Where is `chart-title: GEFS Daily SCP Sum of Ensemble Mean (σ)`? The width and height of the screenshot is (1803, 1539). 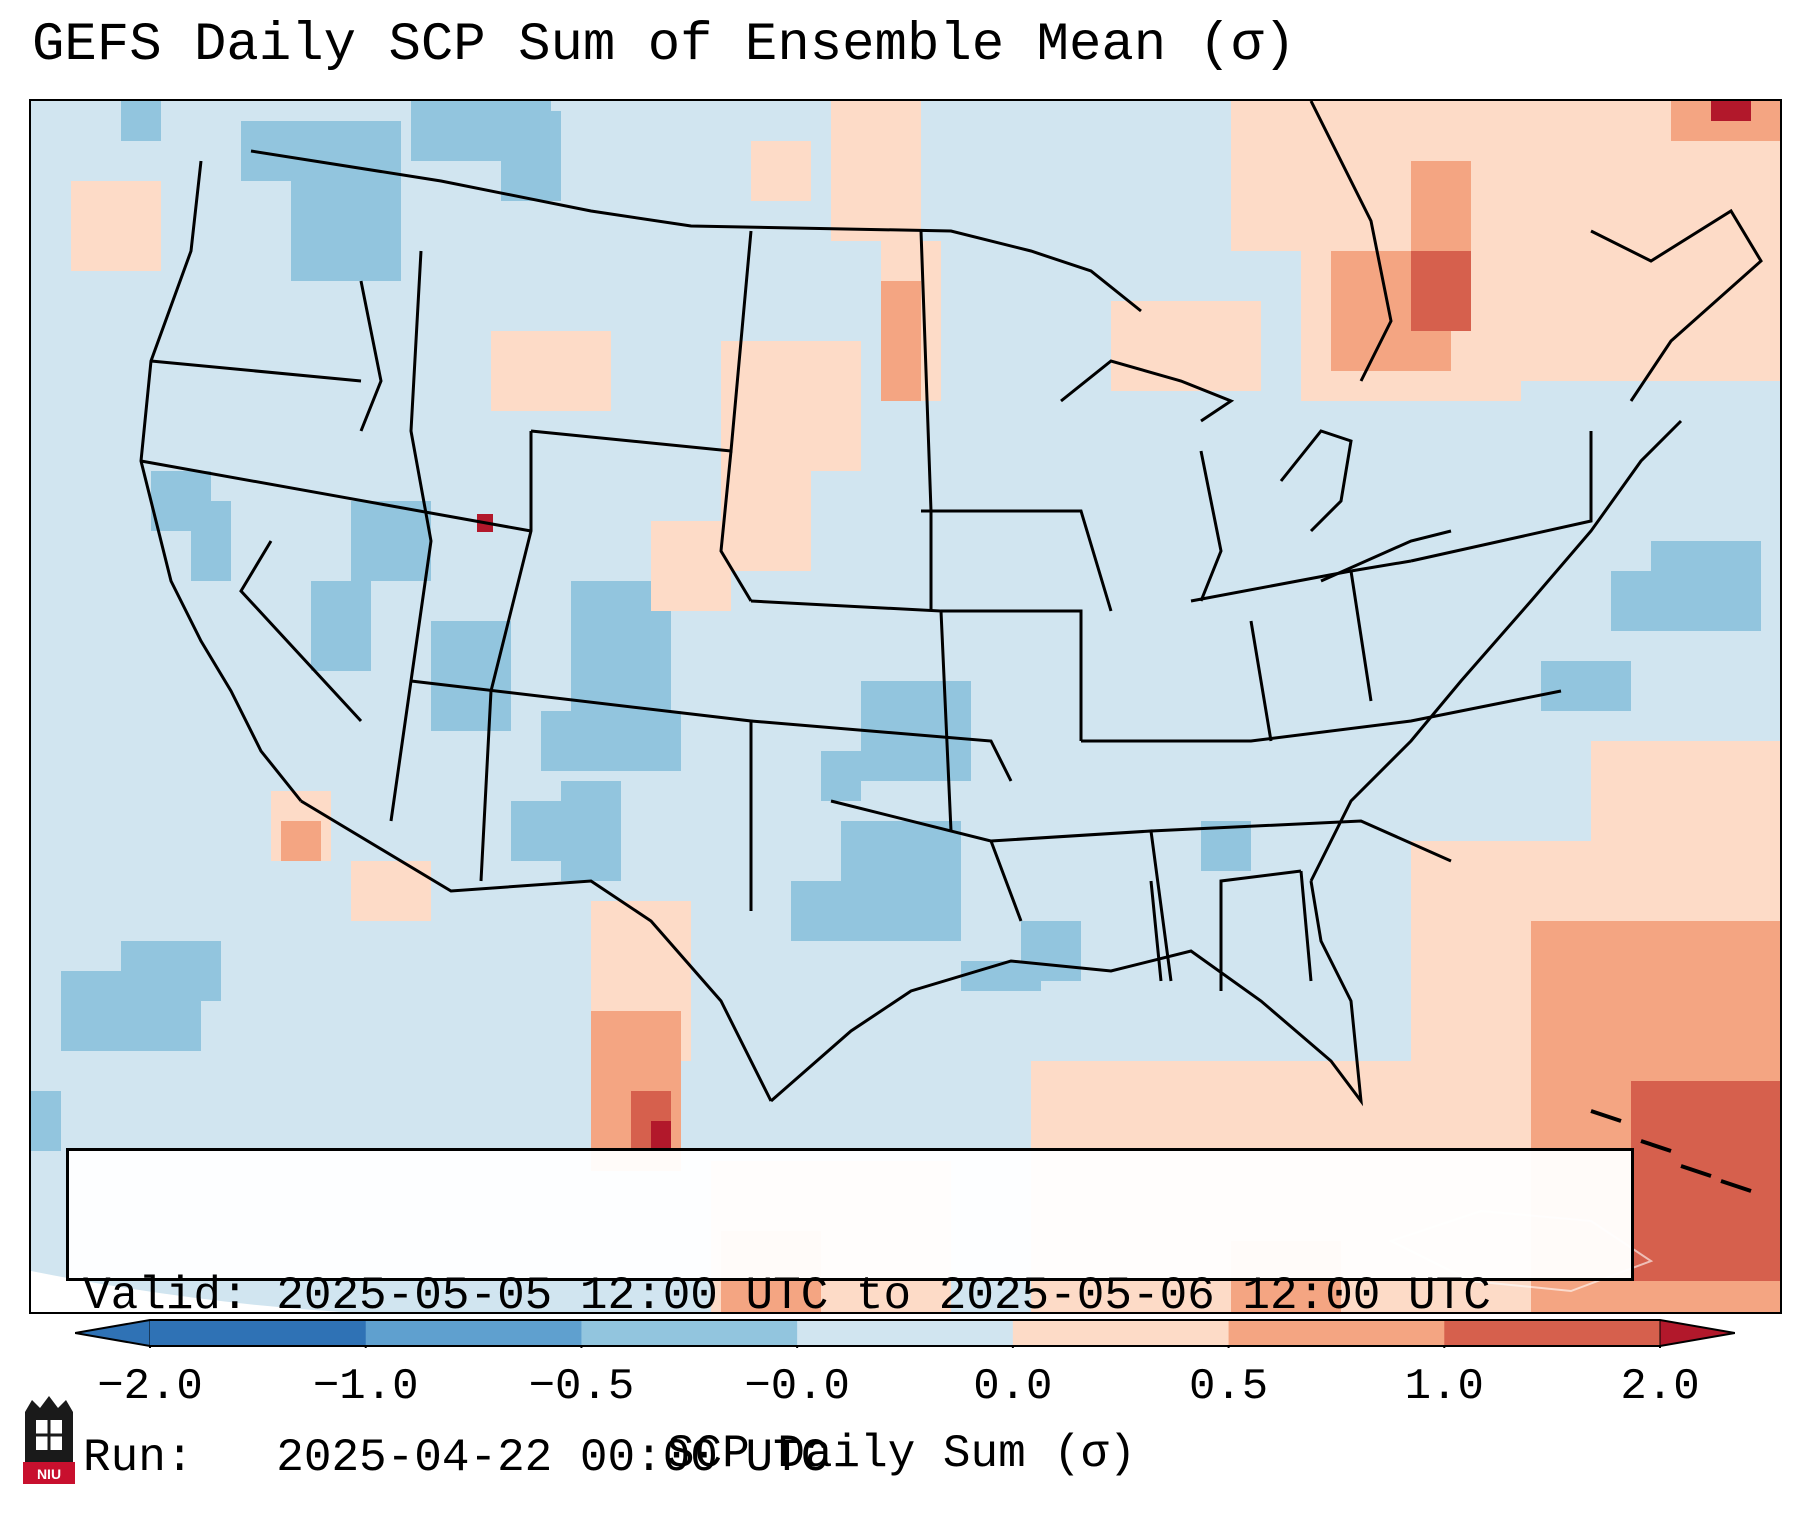
chart-title: GEFS Daily SCP Sum of Ensemble Mean (σ) is located at coordinates (664, 45).